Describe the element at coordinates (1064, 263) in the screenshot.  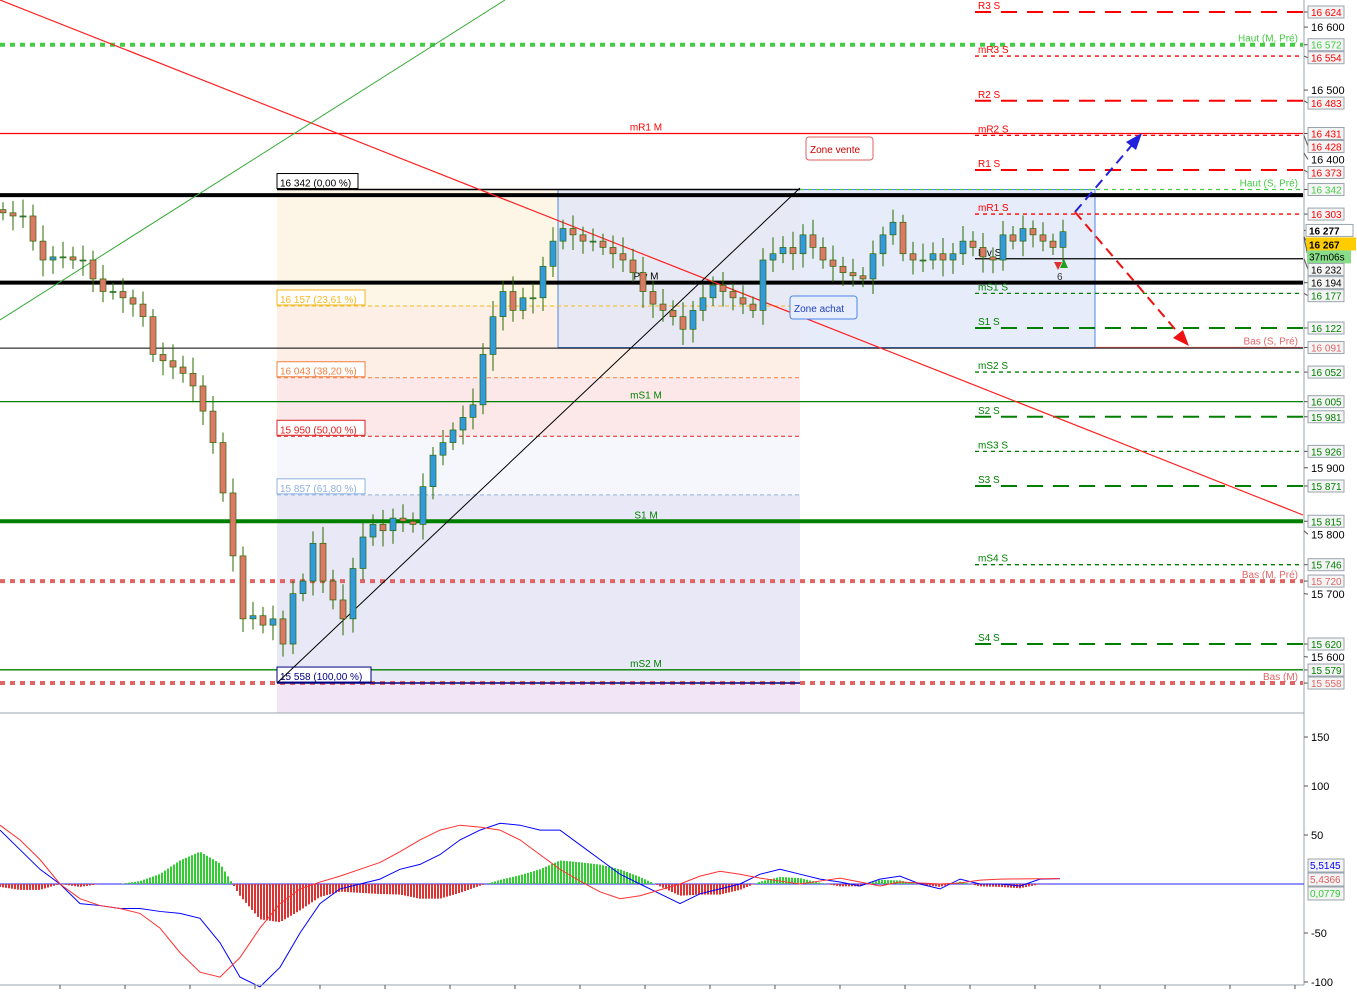
I see `up-signal-icon` at that location.